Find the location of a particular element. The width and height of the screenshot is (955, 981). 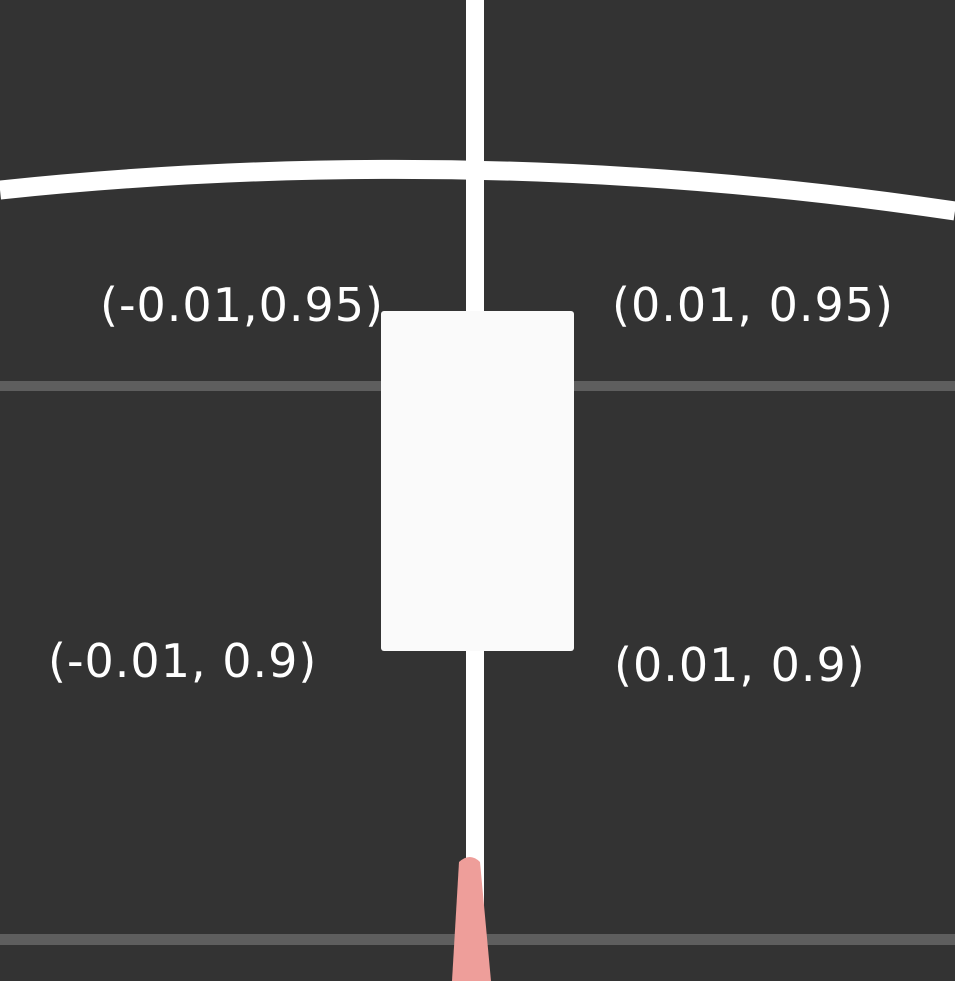

pointer-marker is located at coordinates (471, 919).